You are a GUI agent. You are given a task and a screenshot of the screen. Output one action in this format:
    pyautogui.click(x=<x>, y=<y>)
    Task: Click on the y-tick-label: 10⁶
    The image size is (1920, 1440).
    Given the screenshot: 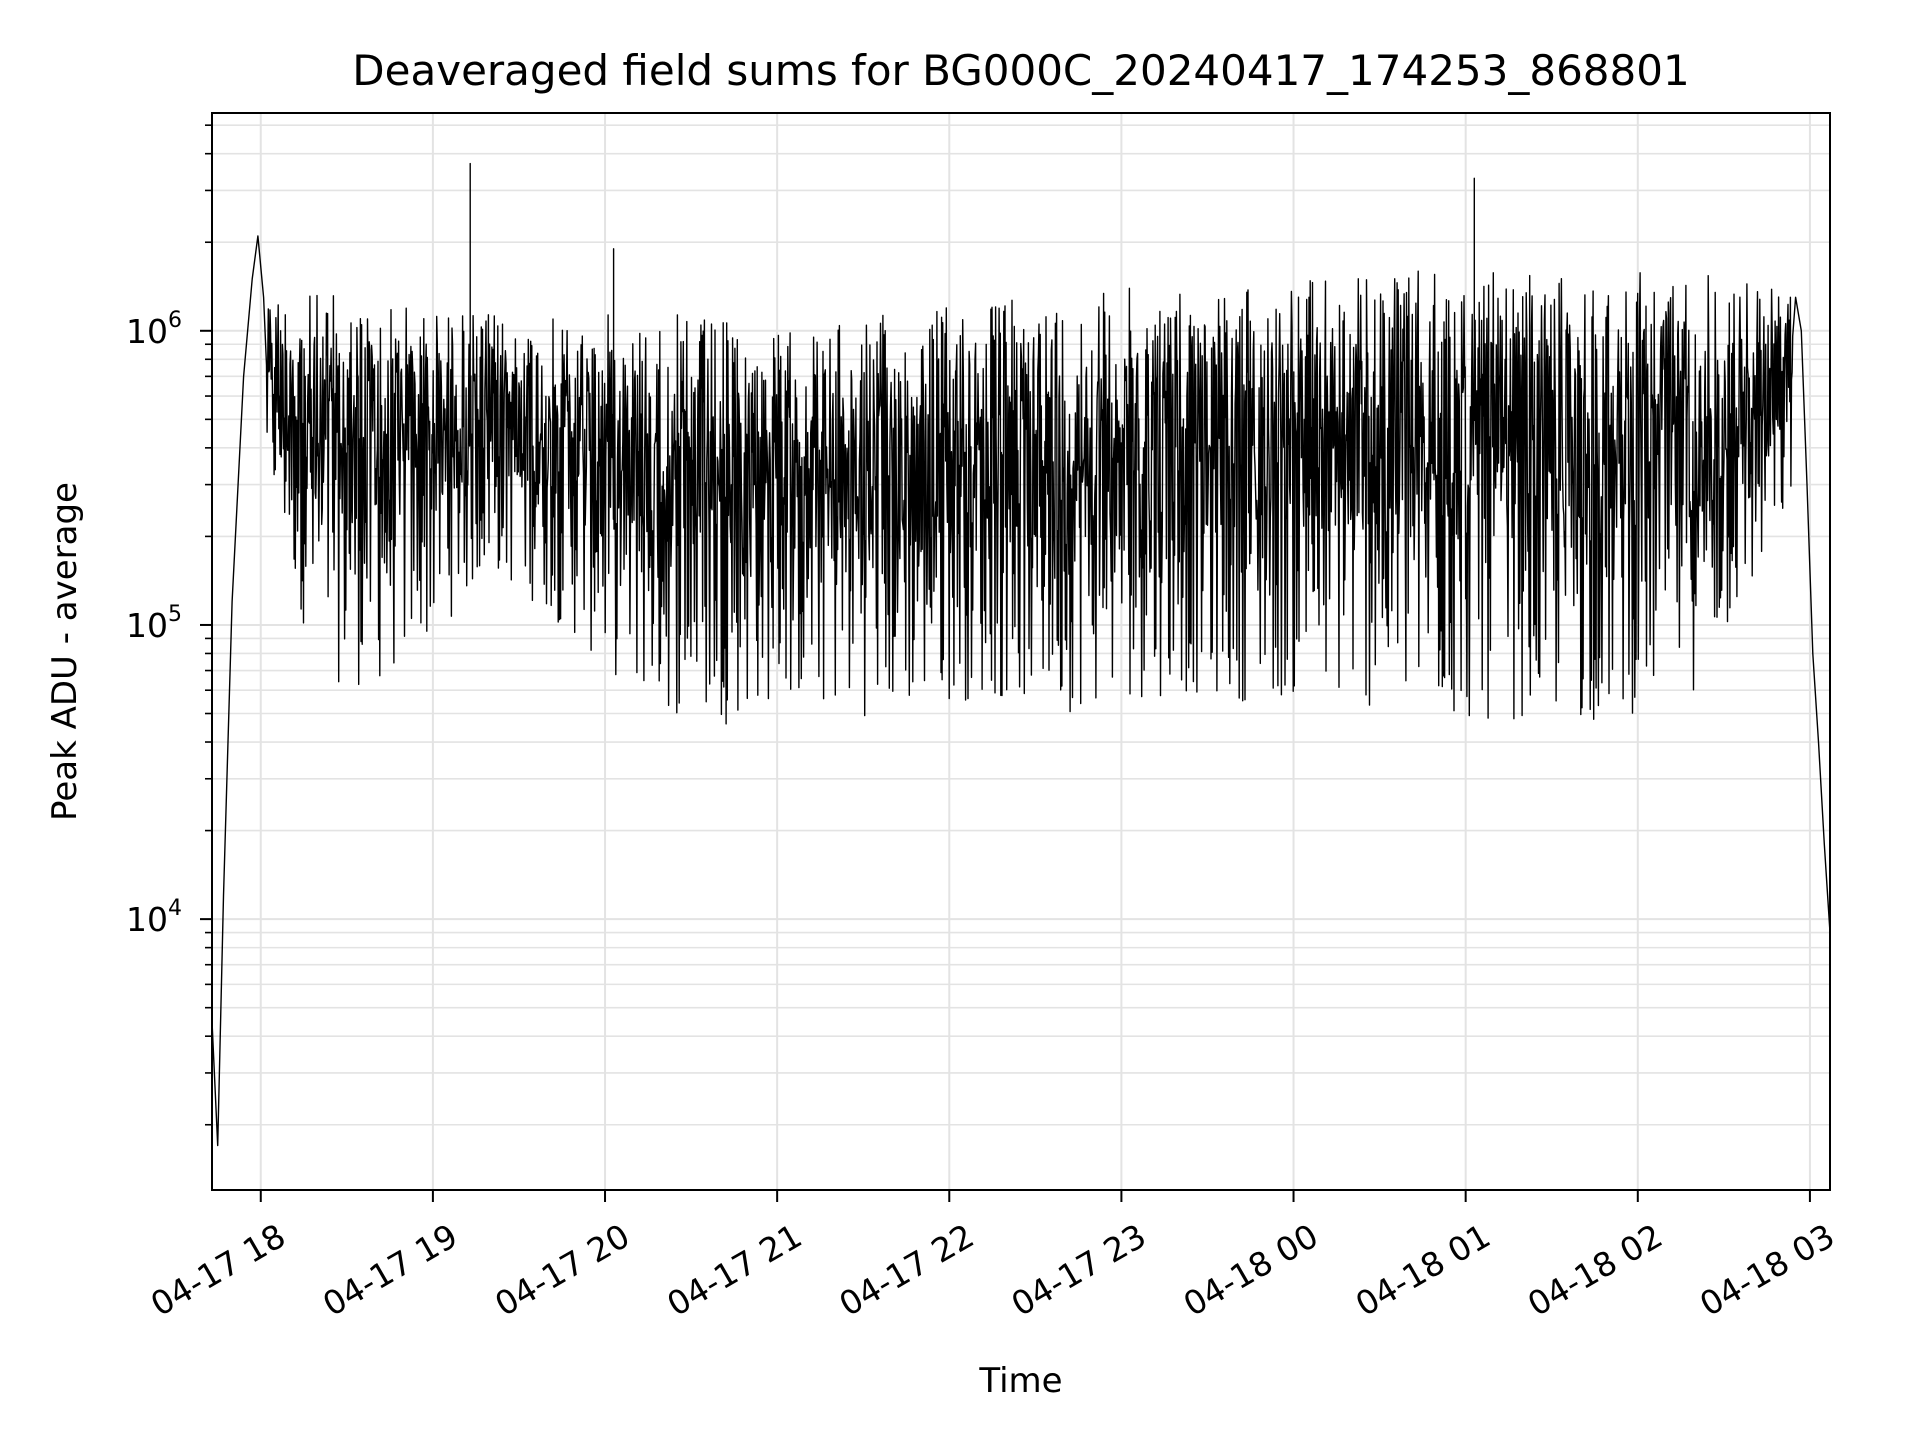 What is the action you would take?
    pyautogui.click(x=154, y=329)
    